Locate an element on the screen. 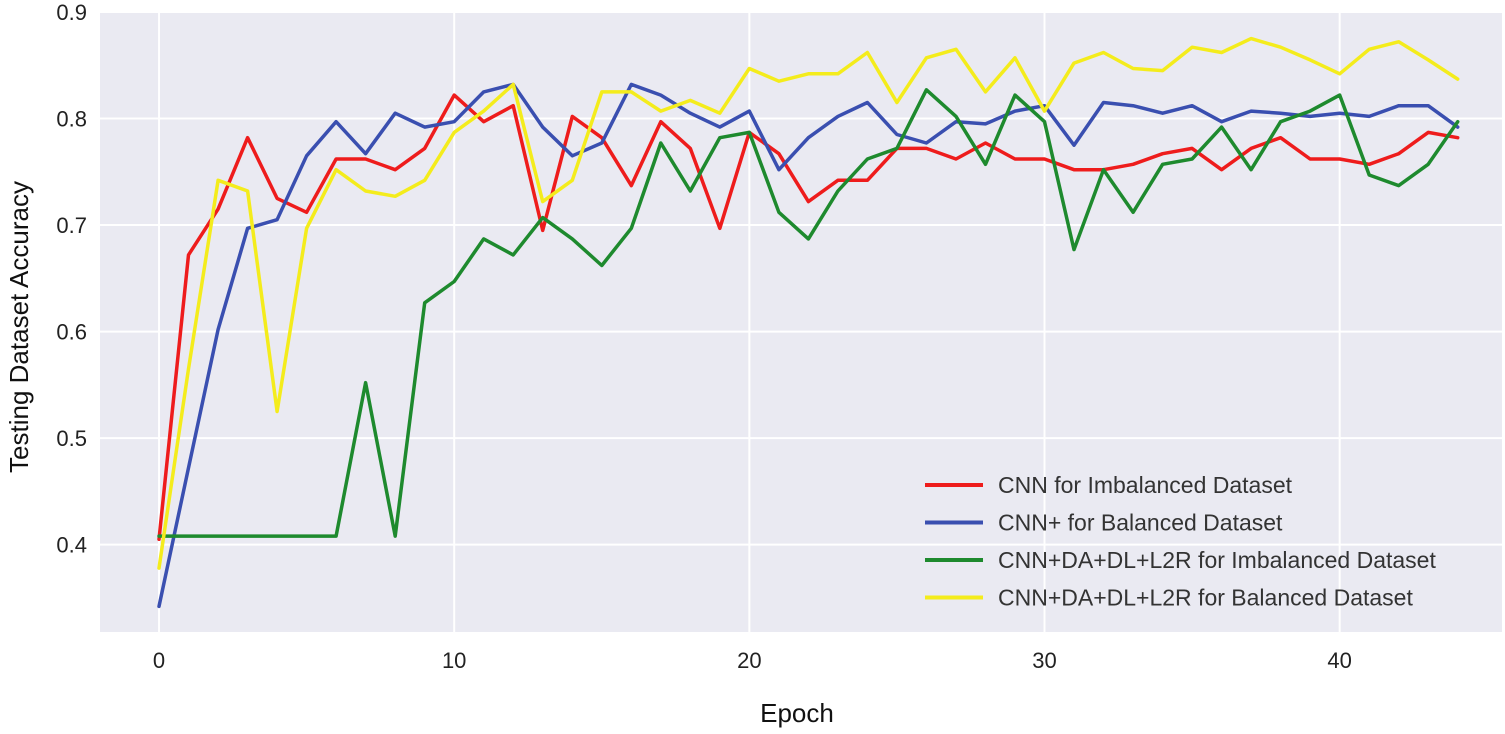 This screenshot has width=1505, height=734. y-tick-label: 0.9 is located at coordinates (71, 12).